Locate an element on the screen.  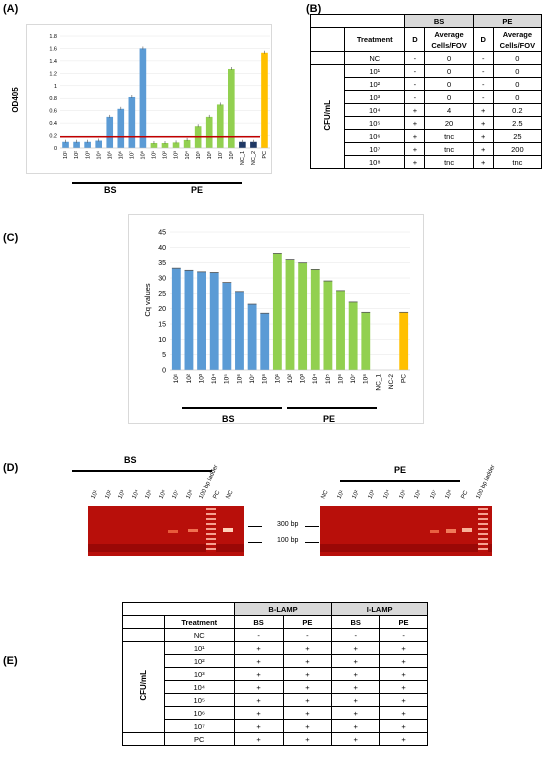
table-e-row: NC - - - - is located at coordinates (275, 635).